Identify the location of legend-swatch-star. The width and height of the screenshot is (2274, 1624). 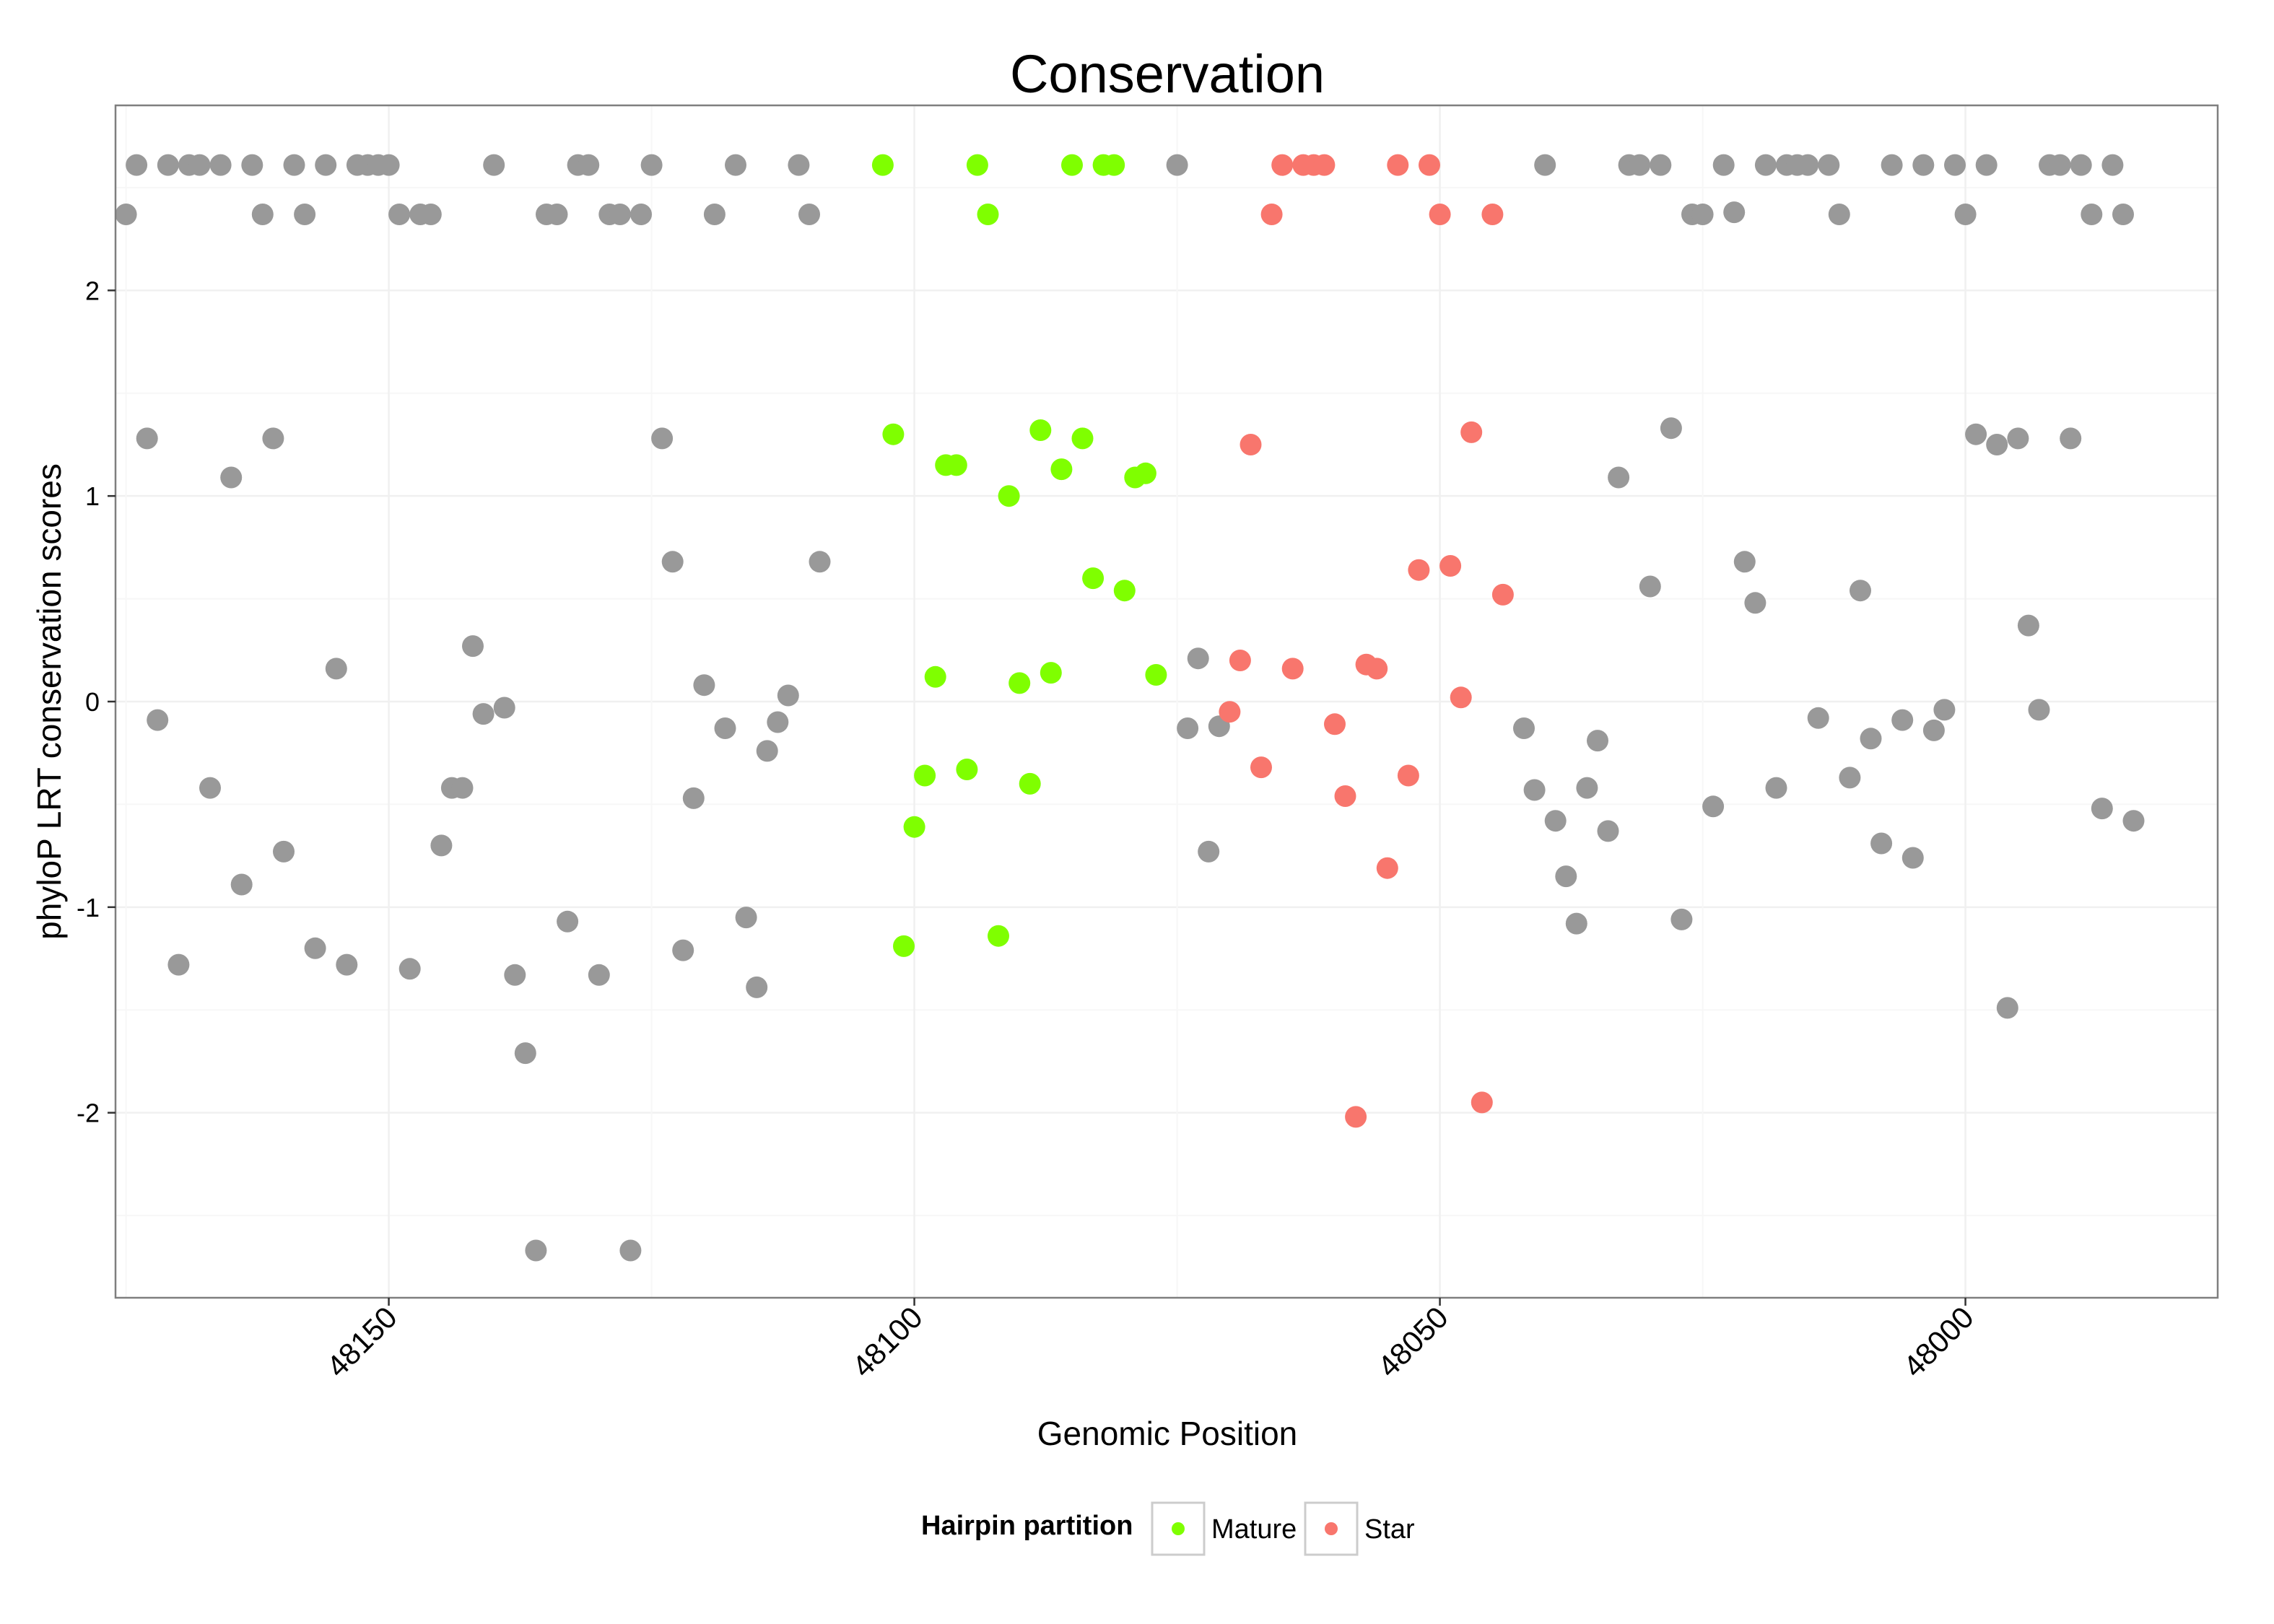
(1331, 1528).